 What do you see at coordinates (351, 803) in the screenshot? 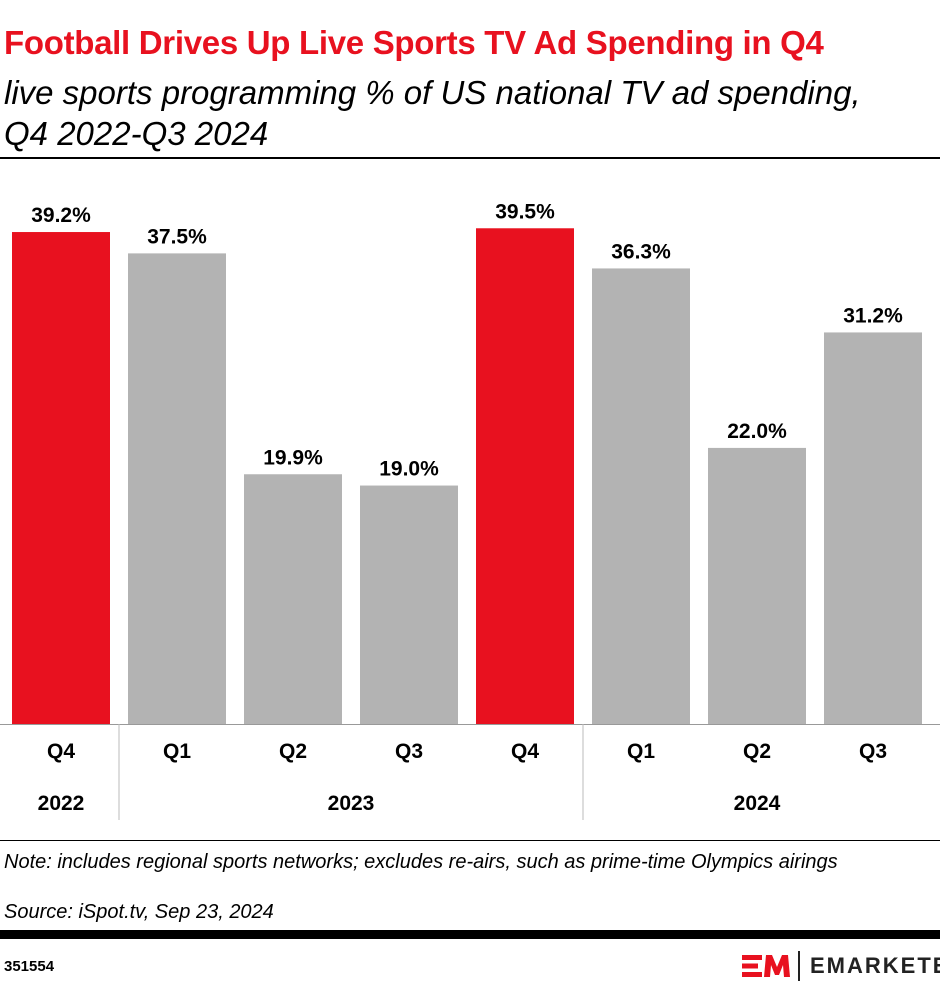
I see `x-group-label: 2023` at bounding box center [351, 803].